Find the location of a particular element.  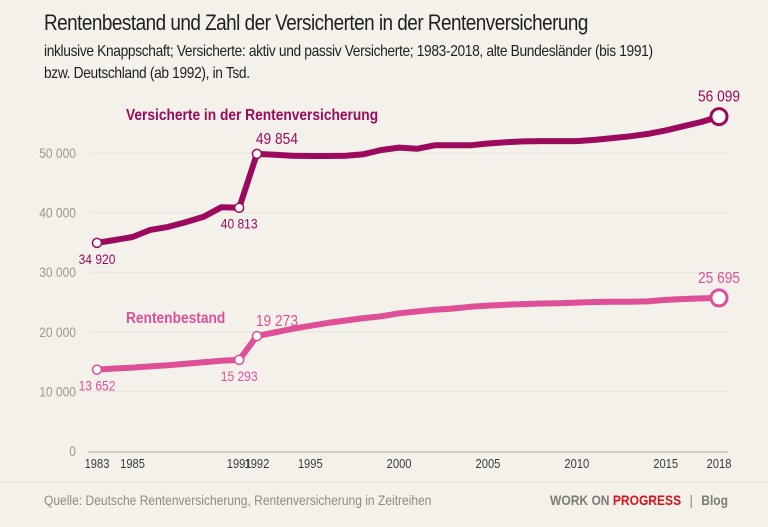

data-label: 19 273 is located at coordinates (277, 321).